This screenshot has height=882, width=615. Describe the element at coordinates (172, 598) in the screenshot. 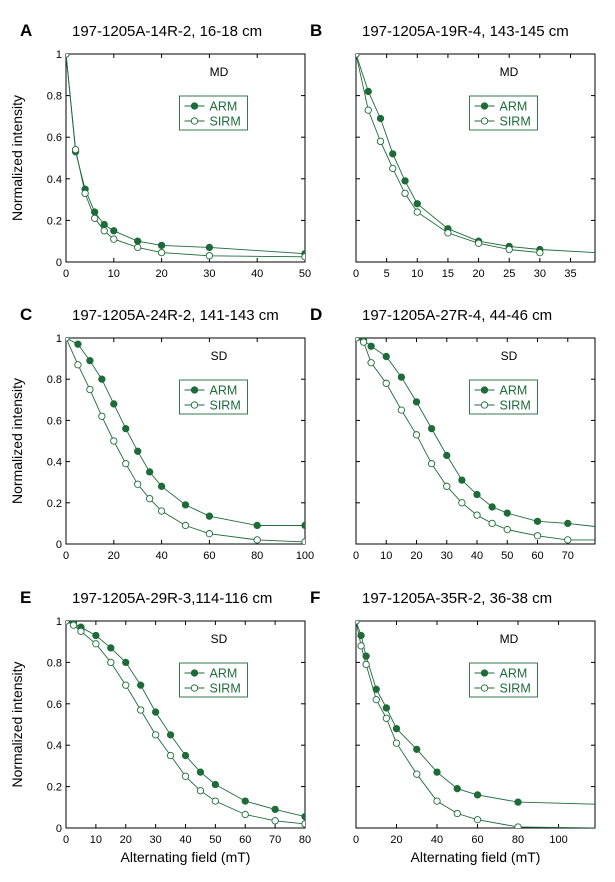

I see `chart-title: 197-1205A-29R-3,114-116 cm` at that location.